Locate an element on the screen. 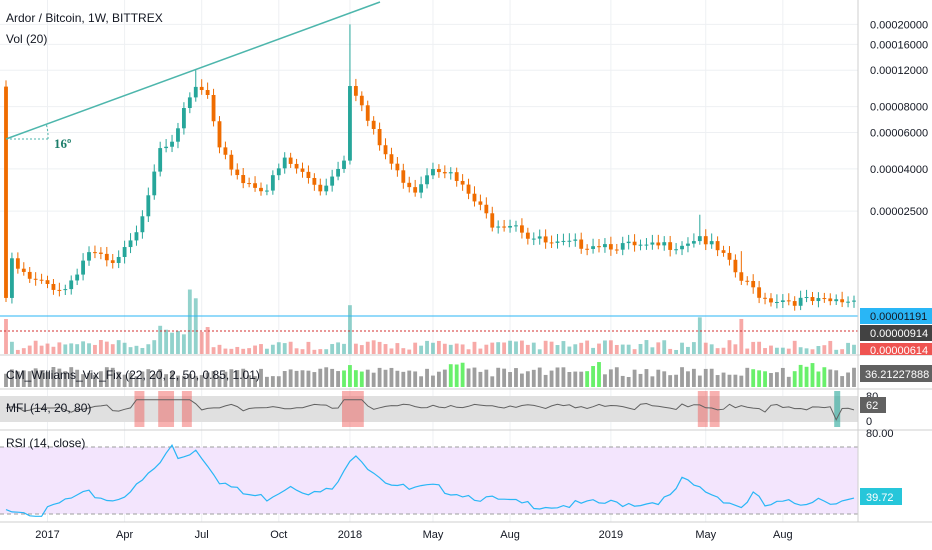 The height and width of the screenshot is (550, 932). trendline is located at coordinates (193, 70).